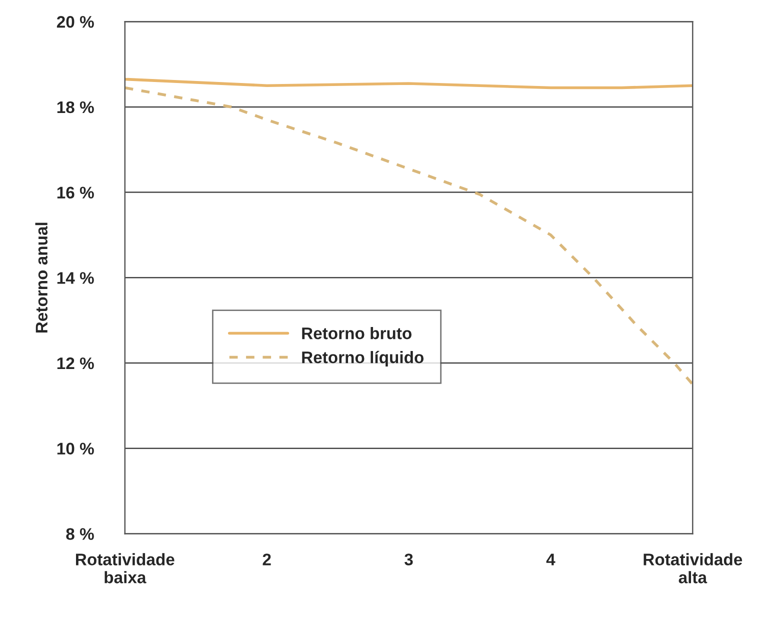 The image size is (757, 617). Describe the element at coordinates (408, 560) in the screenshot. I see `x-tick-label: 3` at that location.